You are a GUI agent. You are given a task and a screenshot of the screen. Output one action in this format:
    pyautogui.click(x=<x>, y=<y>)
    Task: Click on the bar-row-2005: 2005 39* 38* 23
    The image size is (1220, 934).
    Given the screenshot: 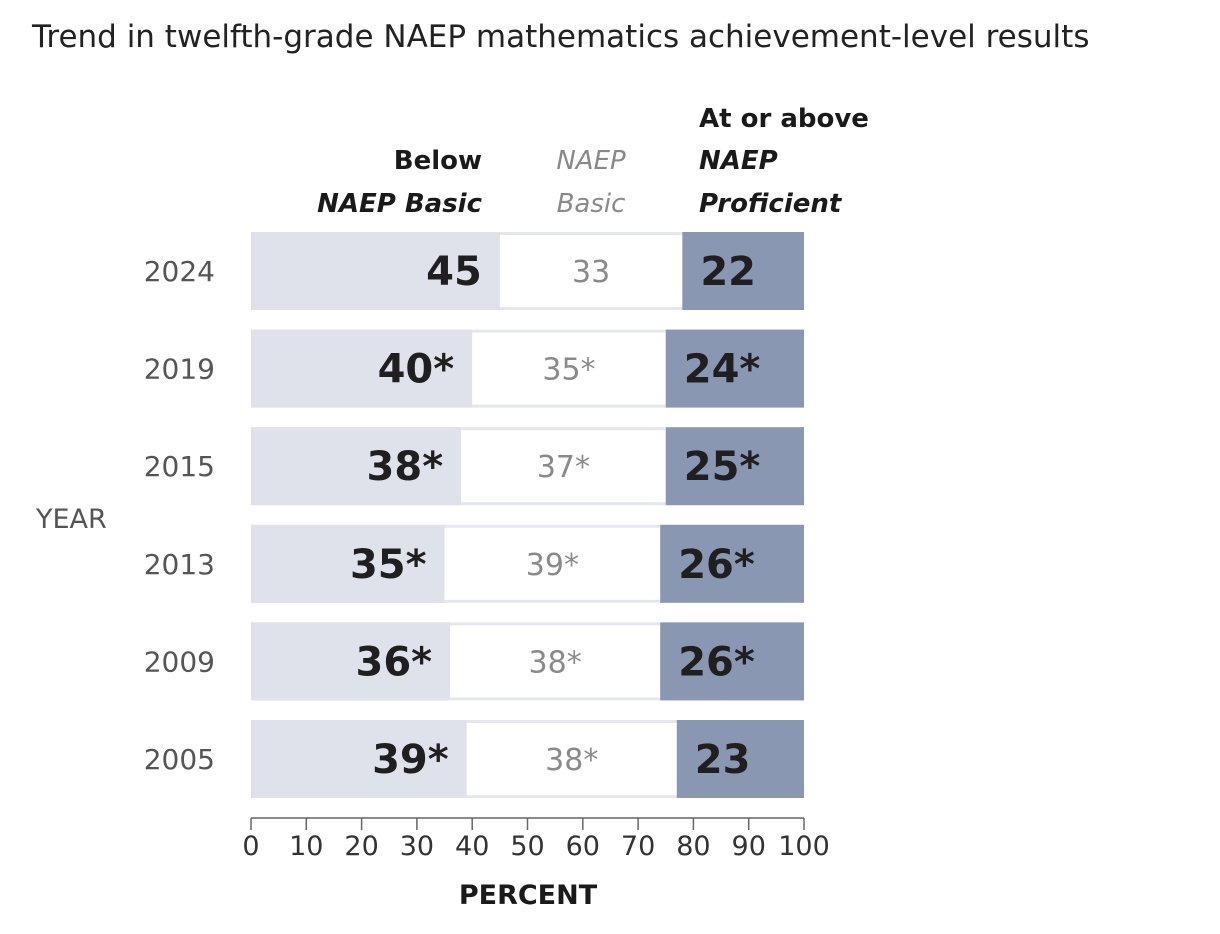 What is the action you would take?
    pyautogui.click(x=474, y=759)
    